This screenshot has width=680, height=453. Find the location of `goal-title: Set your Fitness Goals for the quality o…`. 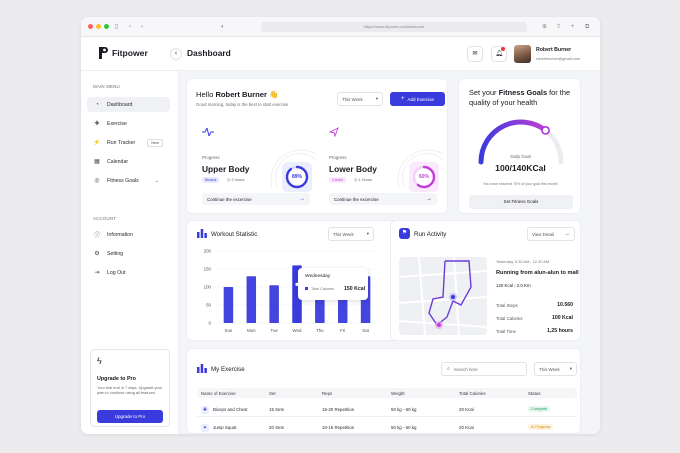

goal-title: Set your Fitness Goals for the quality o… is located at coordinates (520, 97).